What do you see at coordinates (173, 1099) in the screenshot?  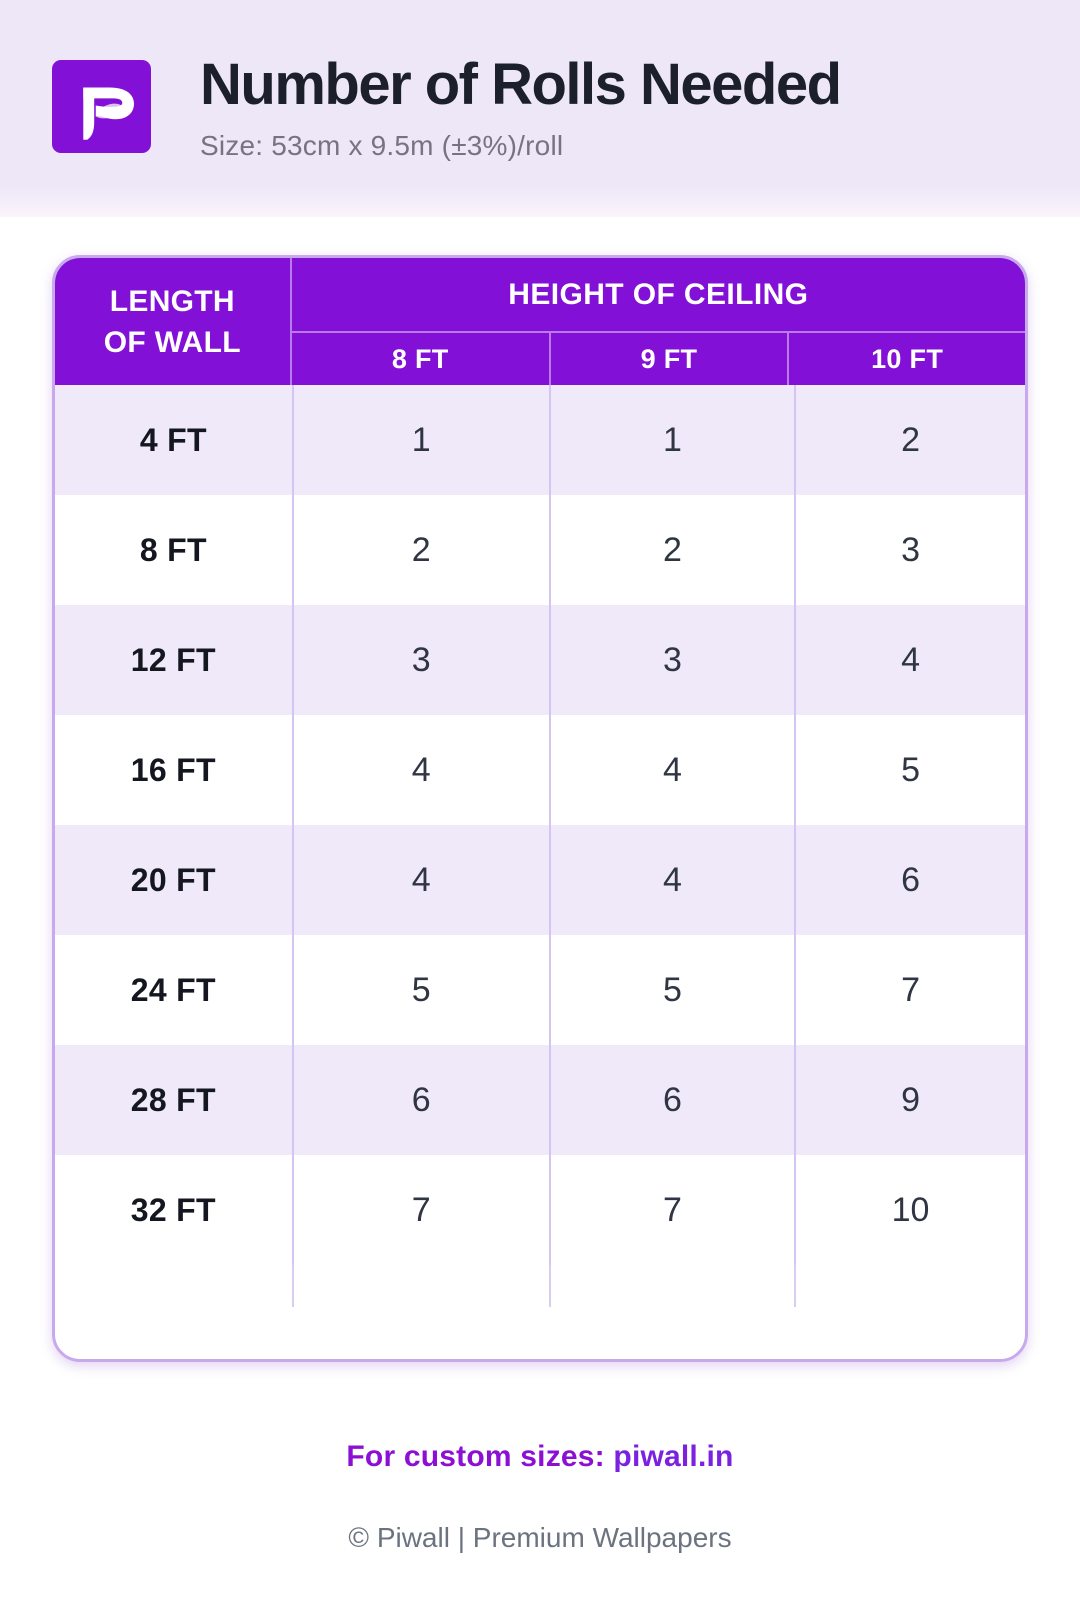 I see `row-label: 28 FT` at bounding box center [173, 1099].